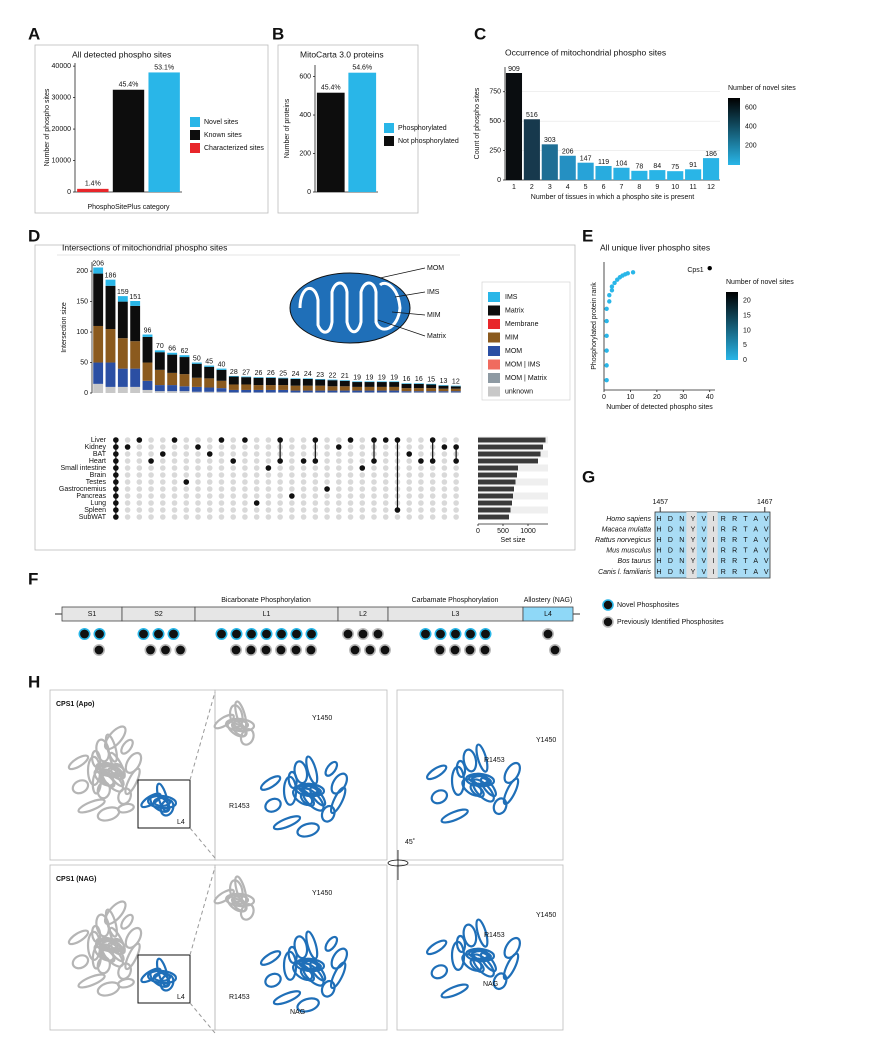 The height and width of the screenshot is (1044, 884). Describe the element at coordinates (495, 150) in the screenshot. I see `y-tick-label: 250` at that location.